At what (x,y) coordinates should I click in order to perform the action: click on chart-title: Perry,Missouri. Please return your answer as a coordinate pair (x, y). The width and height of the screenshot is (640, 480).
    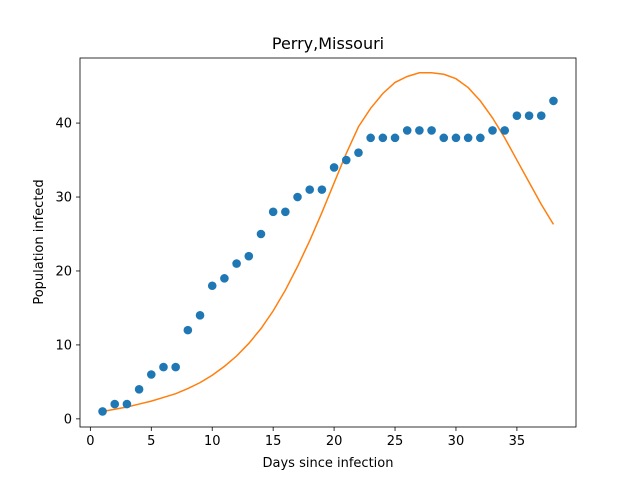
    Looking at the image, I should click on (328, 43).